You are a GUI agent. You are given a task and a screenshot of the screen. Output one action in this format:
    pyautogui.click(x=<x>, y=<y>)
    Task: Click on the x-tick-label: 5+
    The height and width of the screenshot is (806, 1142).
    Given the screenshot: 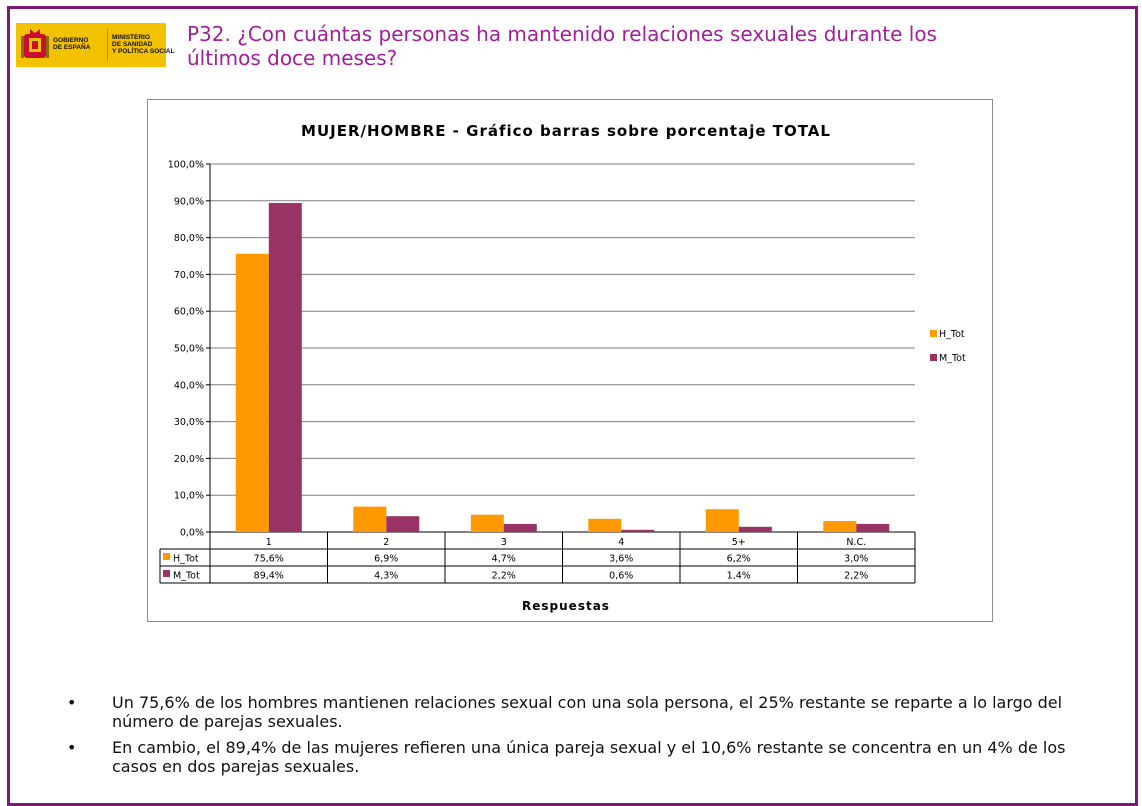 What is the action you would take?
    pyautogui.click(x=739, y=542)
    